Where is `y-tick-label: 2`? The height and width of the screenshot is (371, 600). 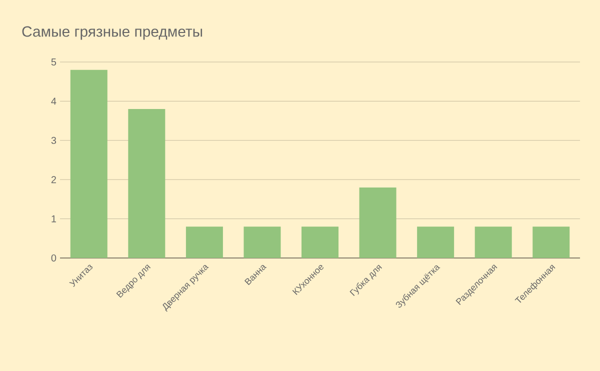
y-tick-label: 2 is located at coordinates (53, 180).